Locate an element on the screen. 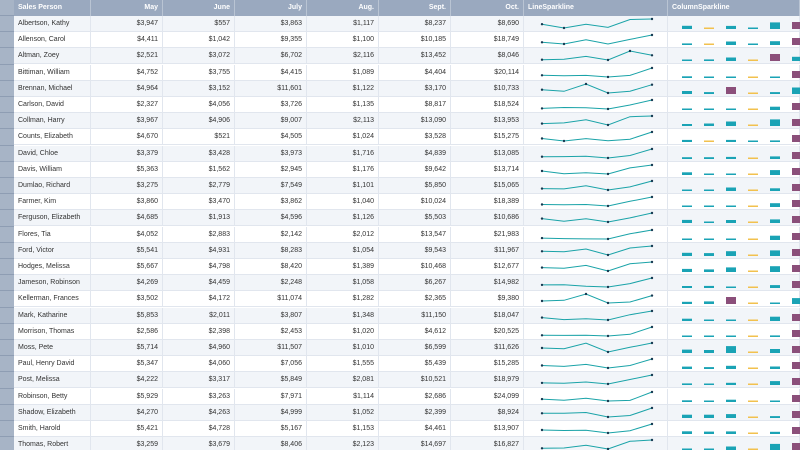  value-cell-june: $3,470 is located at coordinates (199, 202).